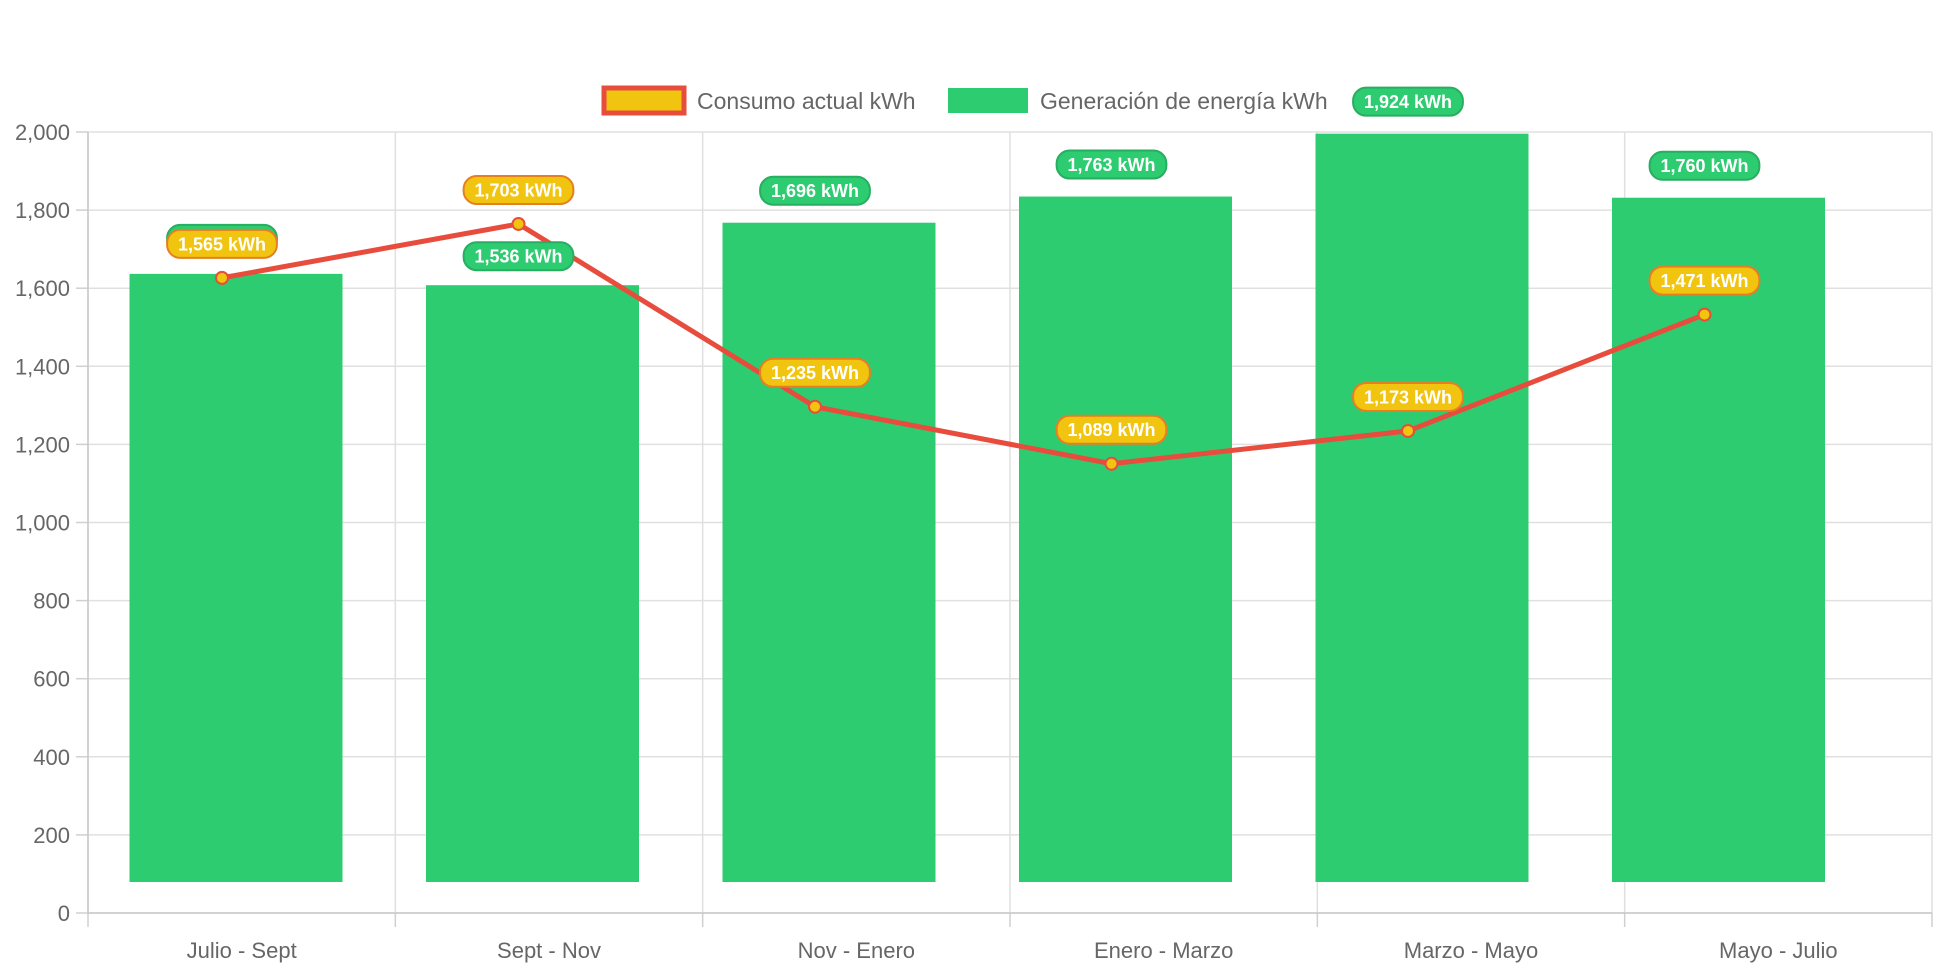 This screenshot has height=975, width=1942. I want to click on y-tick-label: 400, so click(51, 757).